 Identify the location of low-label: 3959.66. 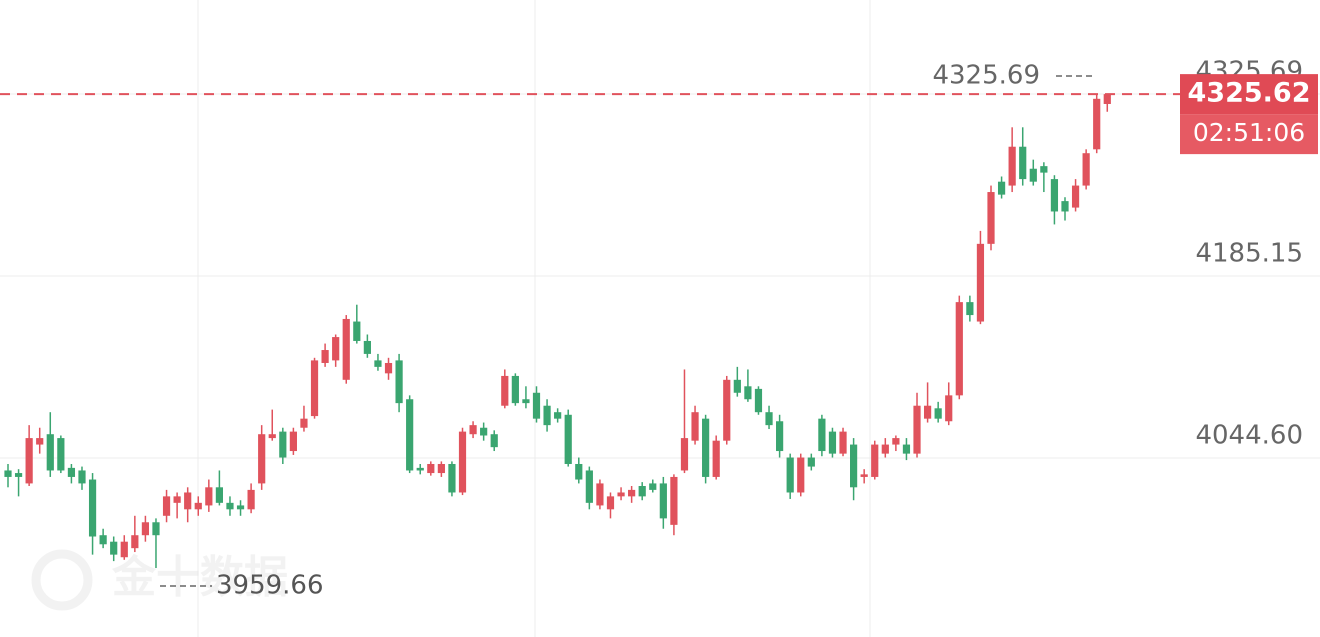
(270, 586).